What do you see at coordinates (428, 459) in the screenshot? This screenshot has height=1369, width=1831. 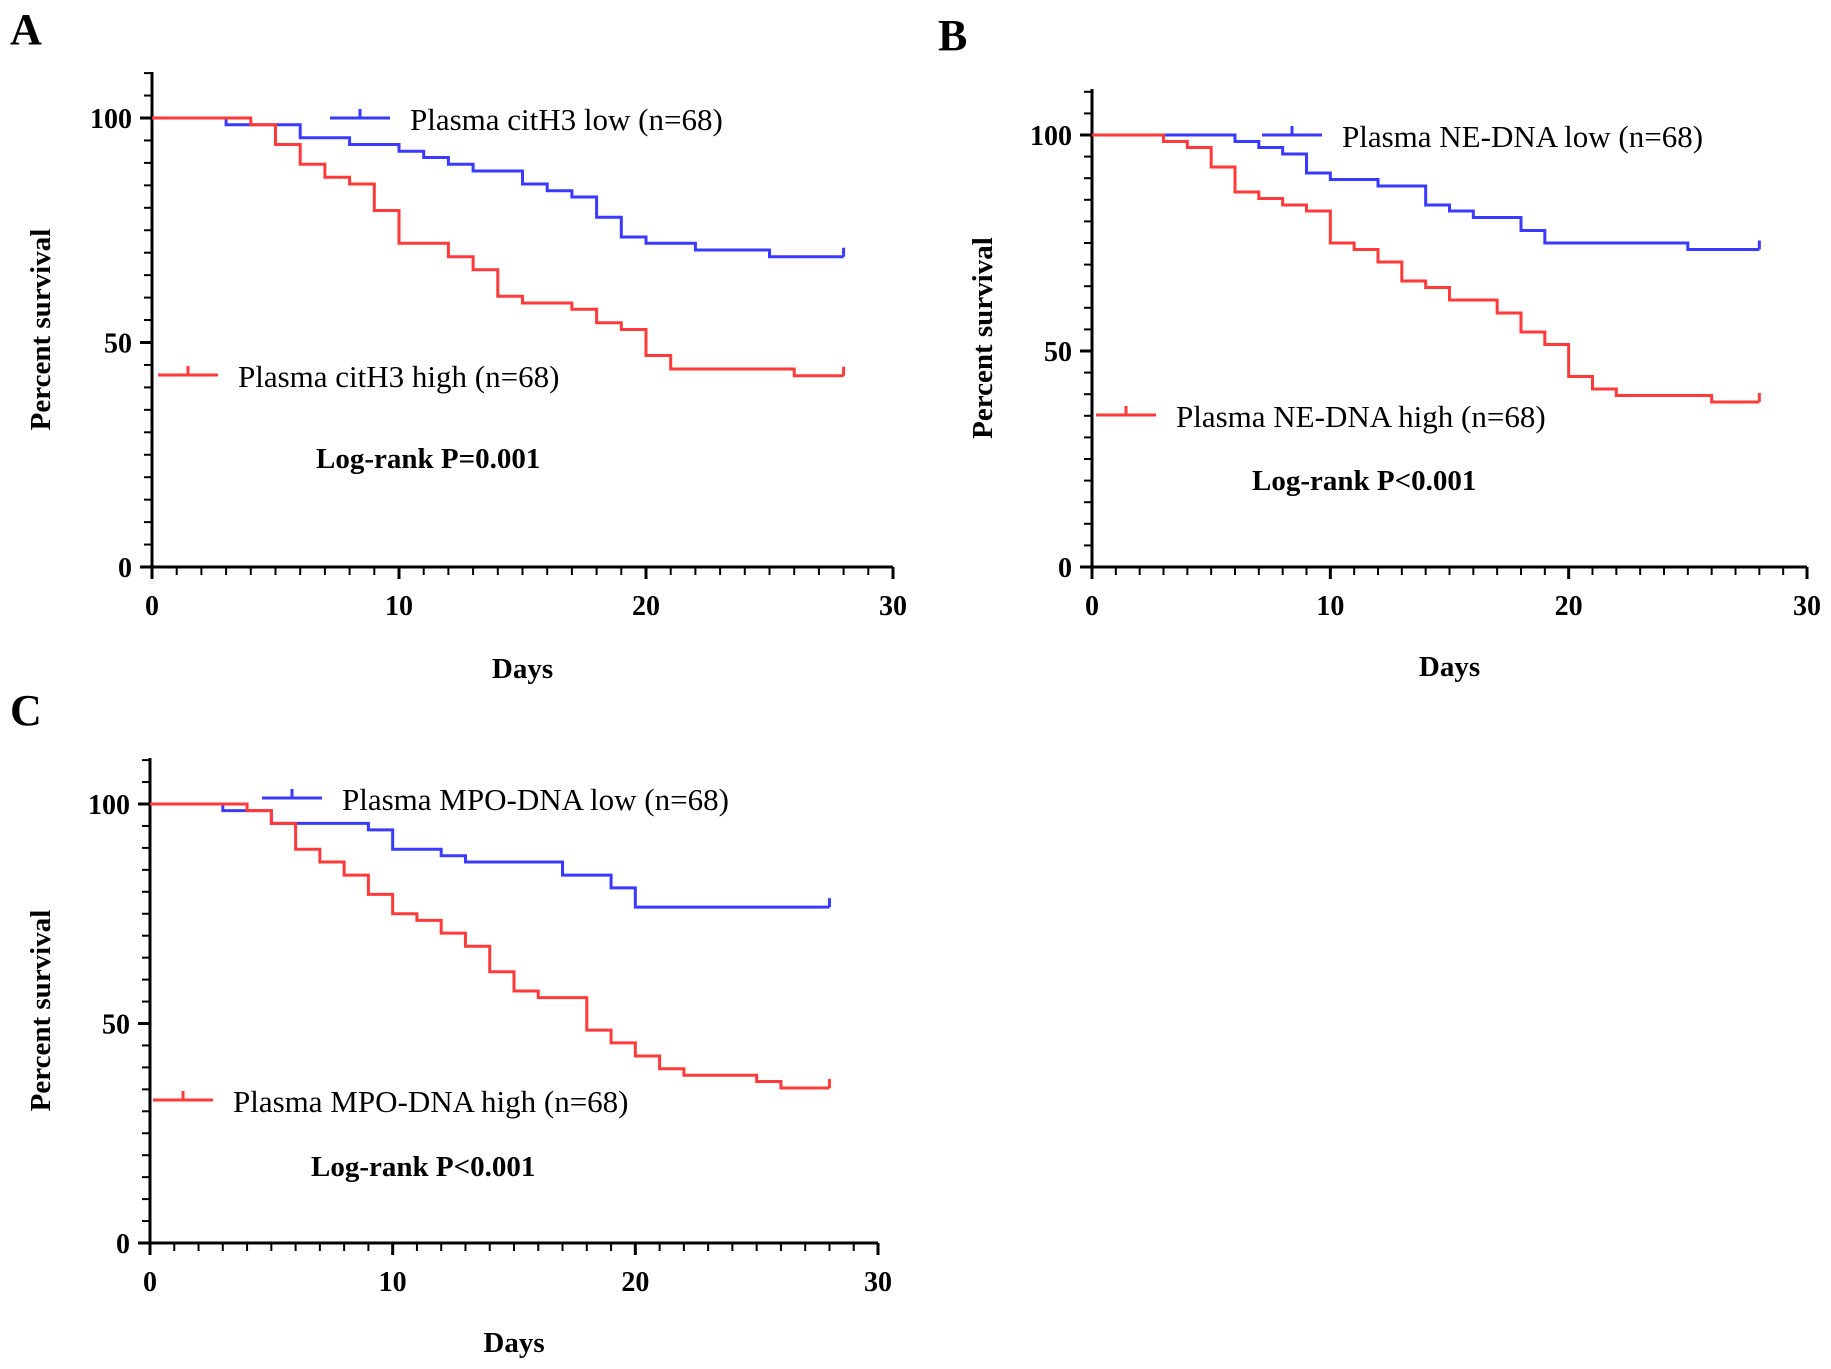 I see `logrank-annotation: Log-rank P=0.001` at bounding box center [428, 459].